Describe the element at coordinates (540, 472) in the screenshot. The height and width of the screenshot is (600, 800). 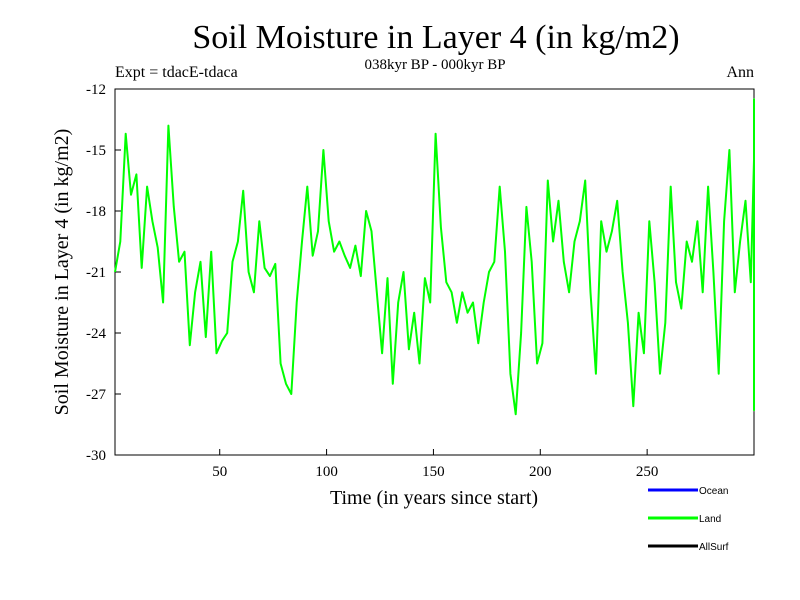
I see `x-tick-label: 200` at that location.